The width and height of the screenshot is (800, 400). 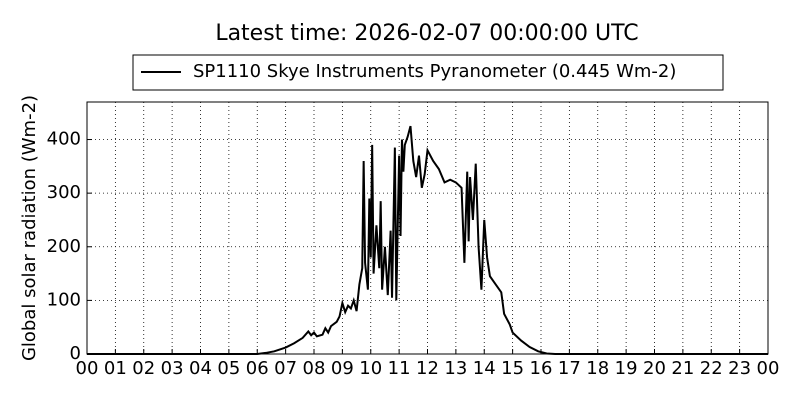 I want to click on x-tick-label: 13, so click(x=455, y=368).